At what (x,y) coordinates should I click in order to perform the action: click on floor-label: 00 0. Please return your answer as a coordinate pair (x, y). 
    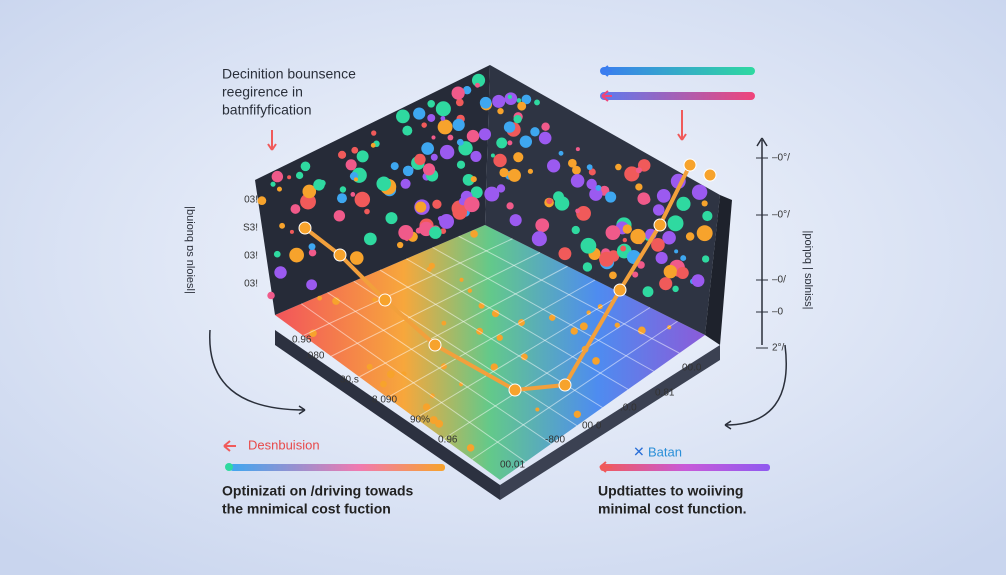
    Looking at the image, I should click on (592, 426).